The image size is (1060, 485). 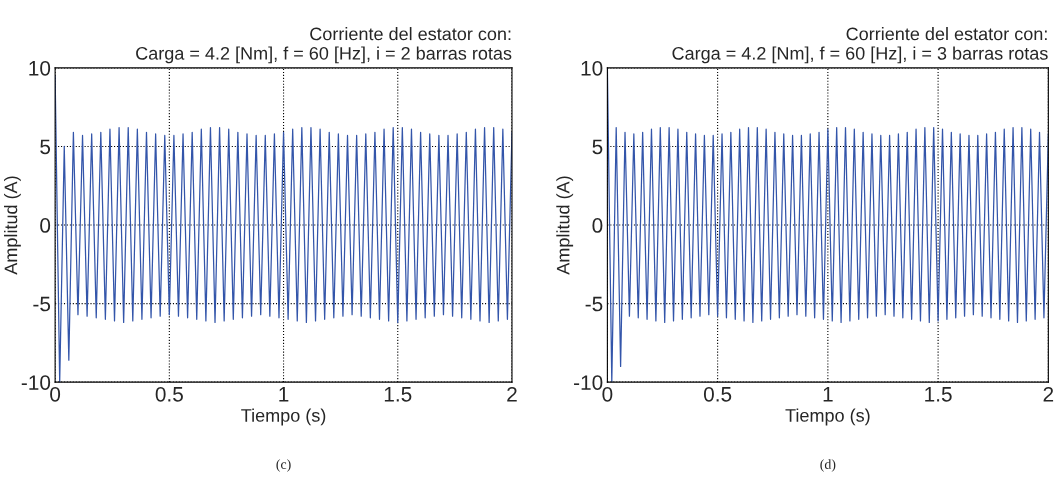 What do you see at coordinates (324, 45) in the screenshot?
I see `chart-title: Corriente del estator con: Carga = 4.2 [Nm], f = 60 [Hz], i = 2 barras rotas` at bounding box center [324, 45].